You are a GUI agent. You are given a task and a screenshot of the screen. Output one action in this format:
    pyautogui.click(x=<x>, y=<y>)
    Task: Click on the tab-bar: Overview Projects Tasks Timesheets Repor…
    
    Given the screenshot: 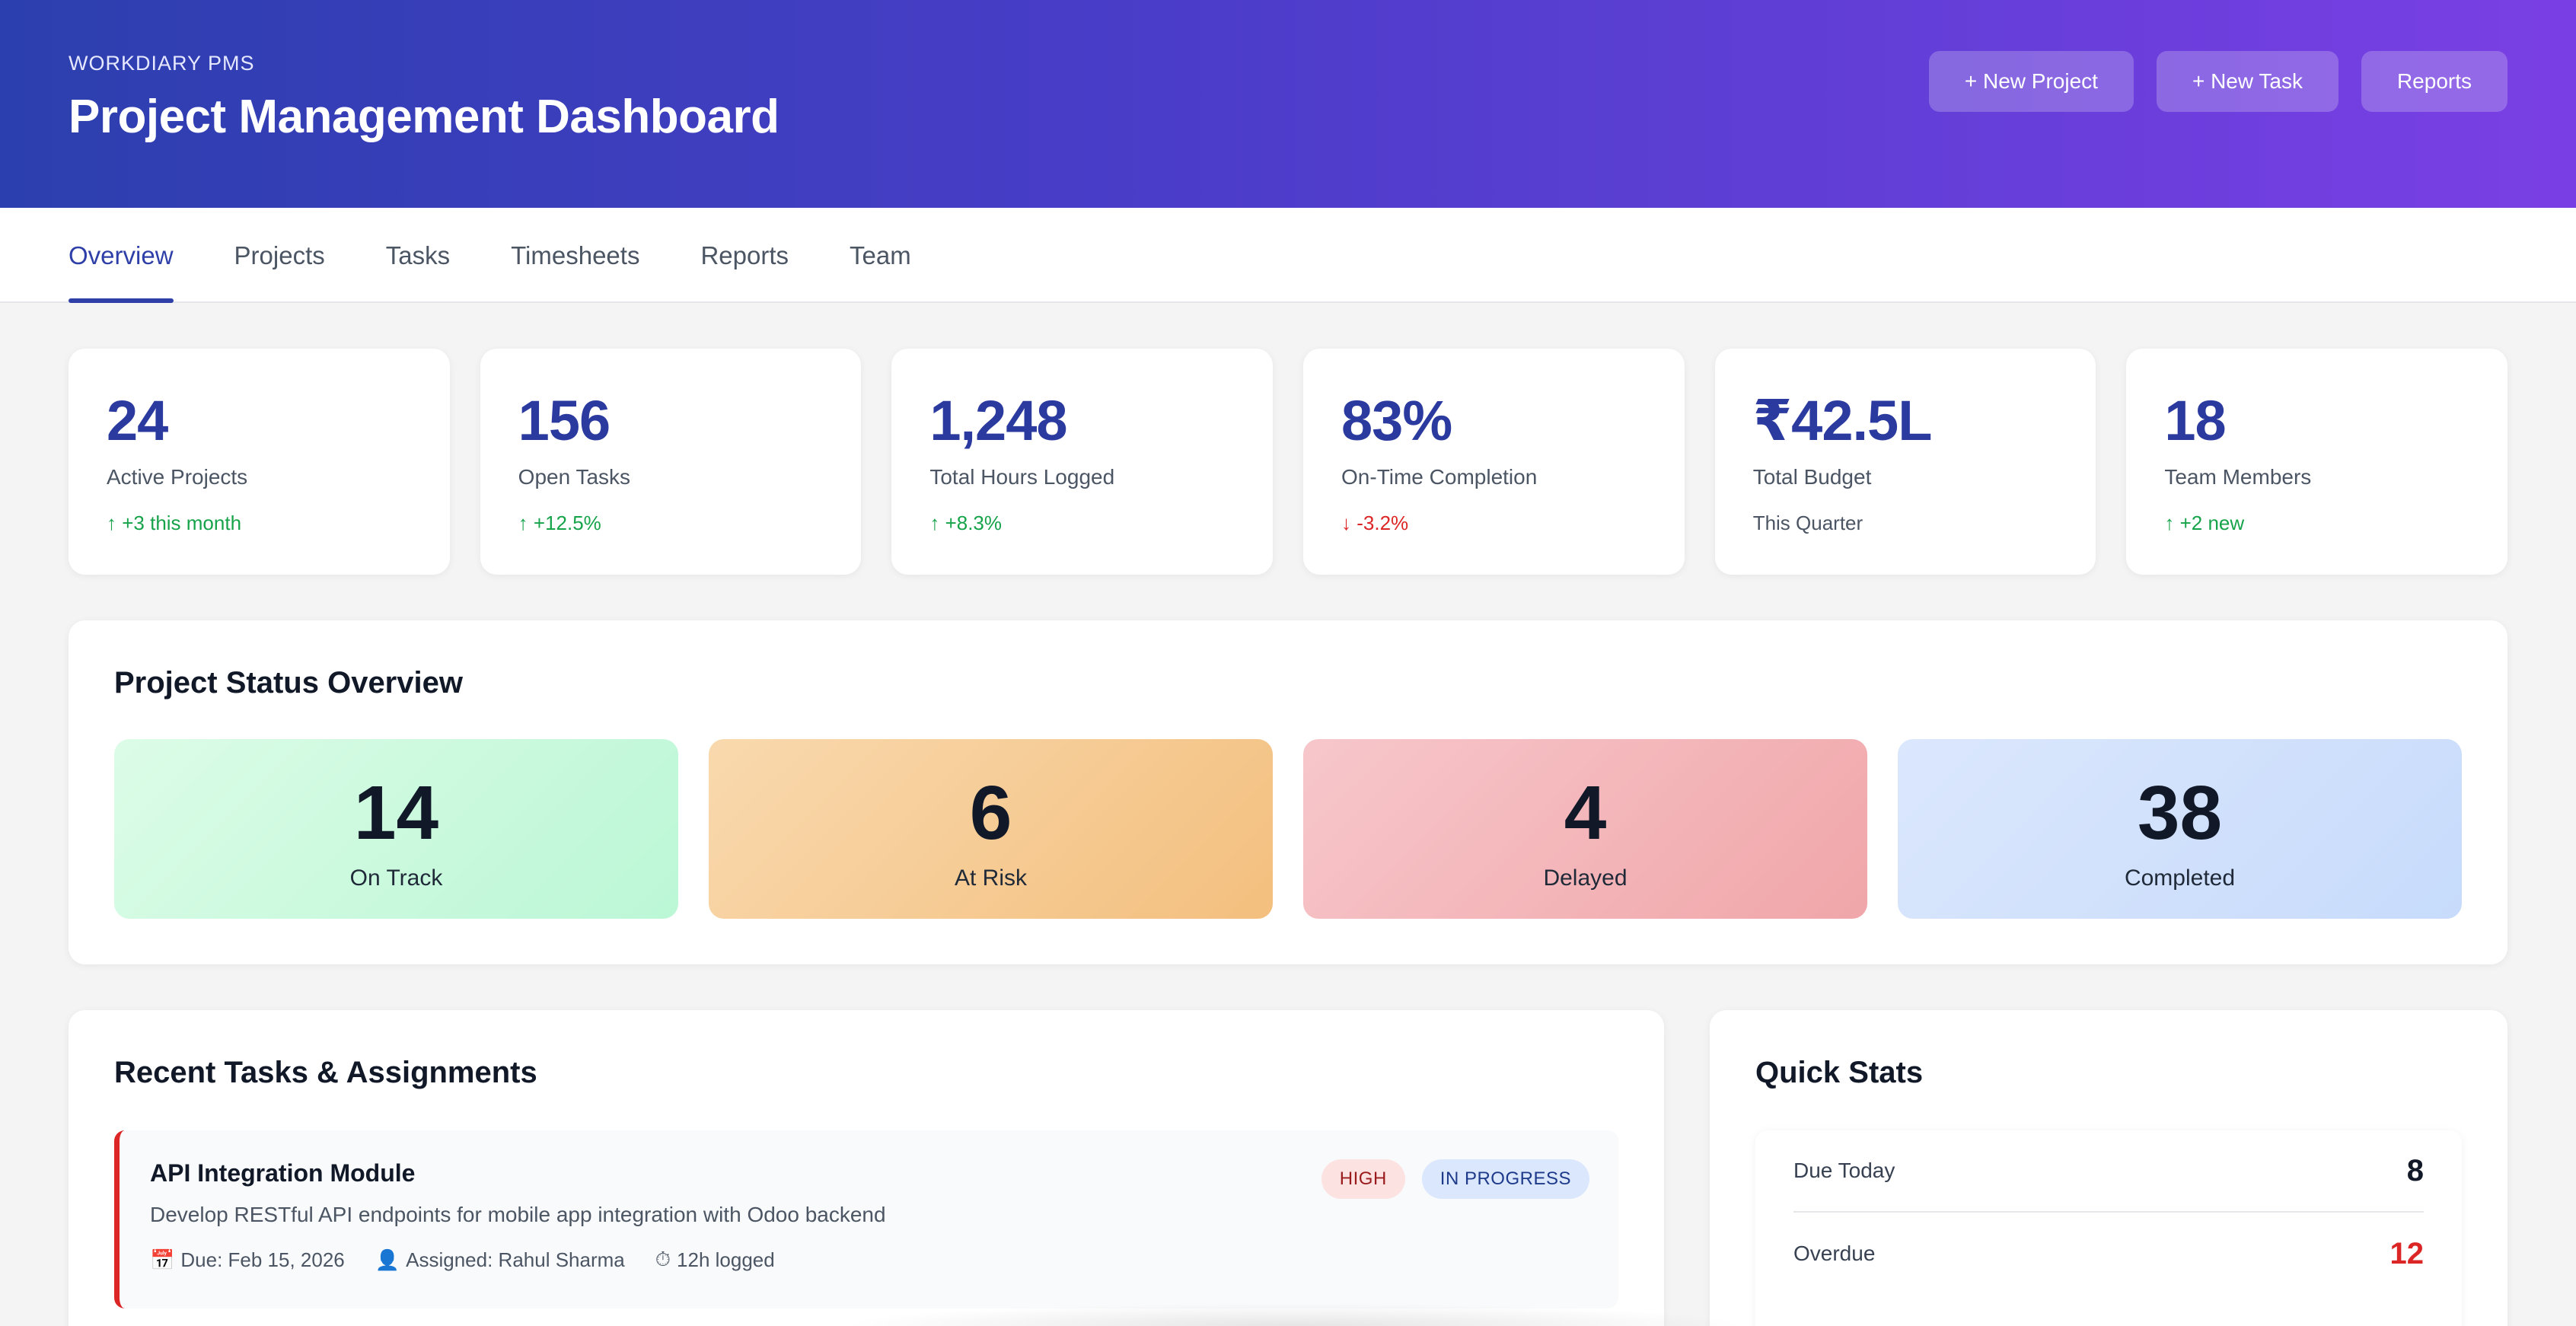 What is the action you would take?
    pyautogui.click(x=1288, y=255)
    